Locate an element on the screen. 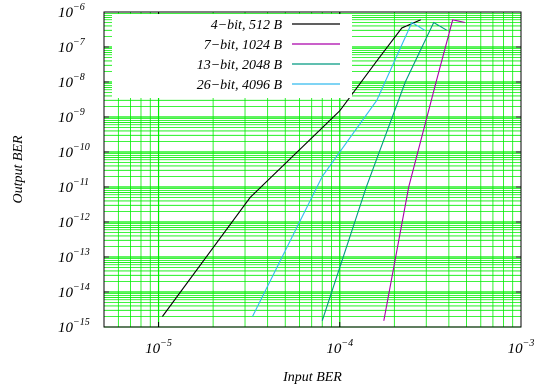 This screenshot has height=385, width=543. y-tick-exponent: −12 is located at coordinates (81, 217).